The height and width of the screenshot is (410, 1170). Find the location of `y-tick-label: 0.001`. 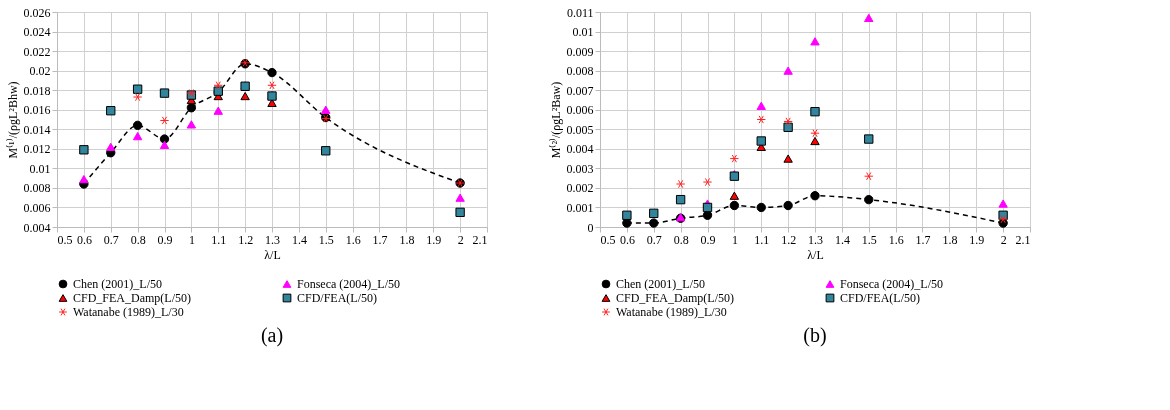

y-tick-label: 0.001 is located at coordinates (580, 207).